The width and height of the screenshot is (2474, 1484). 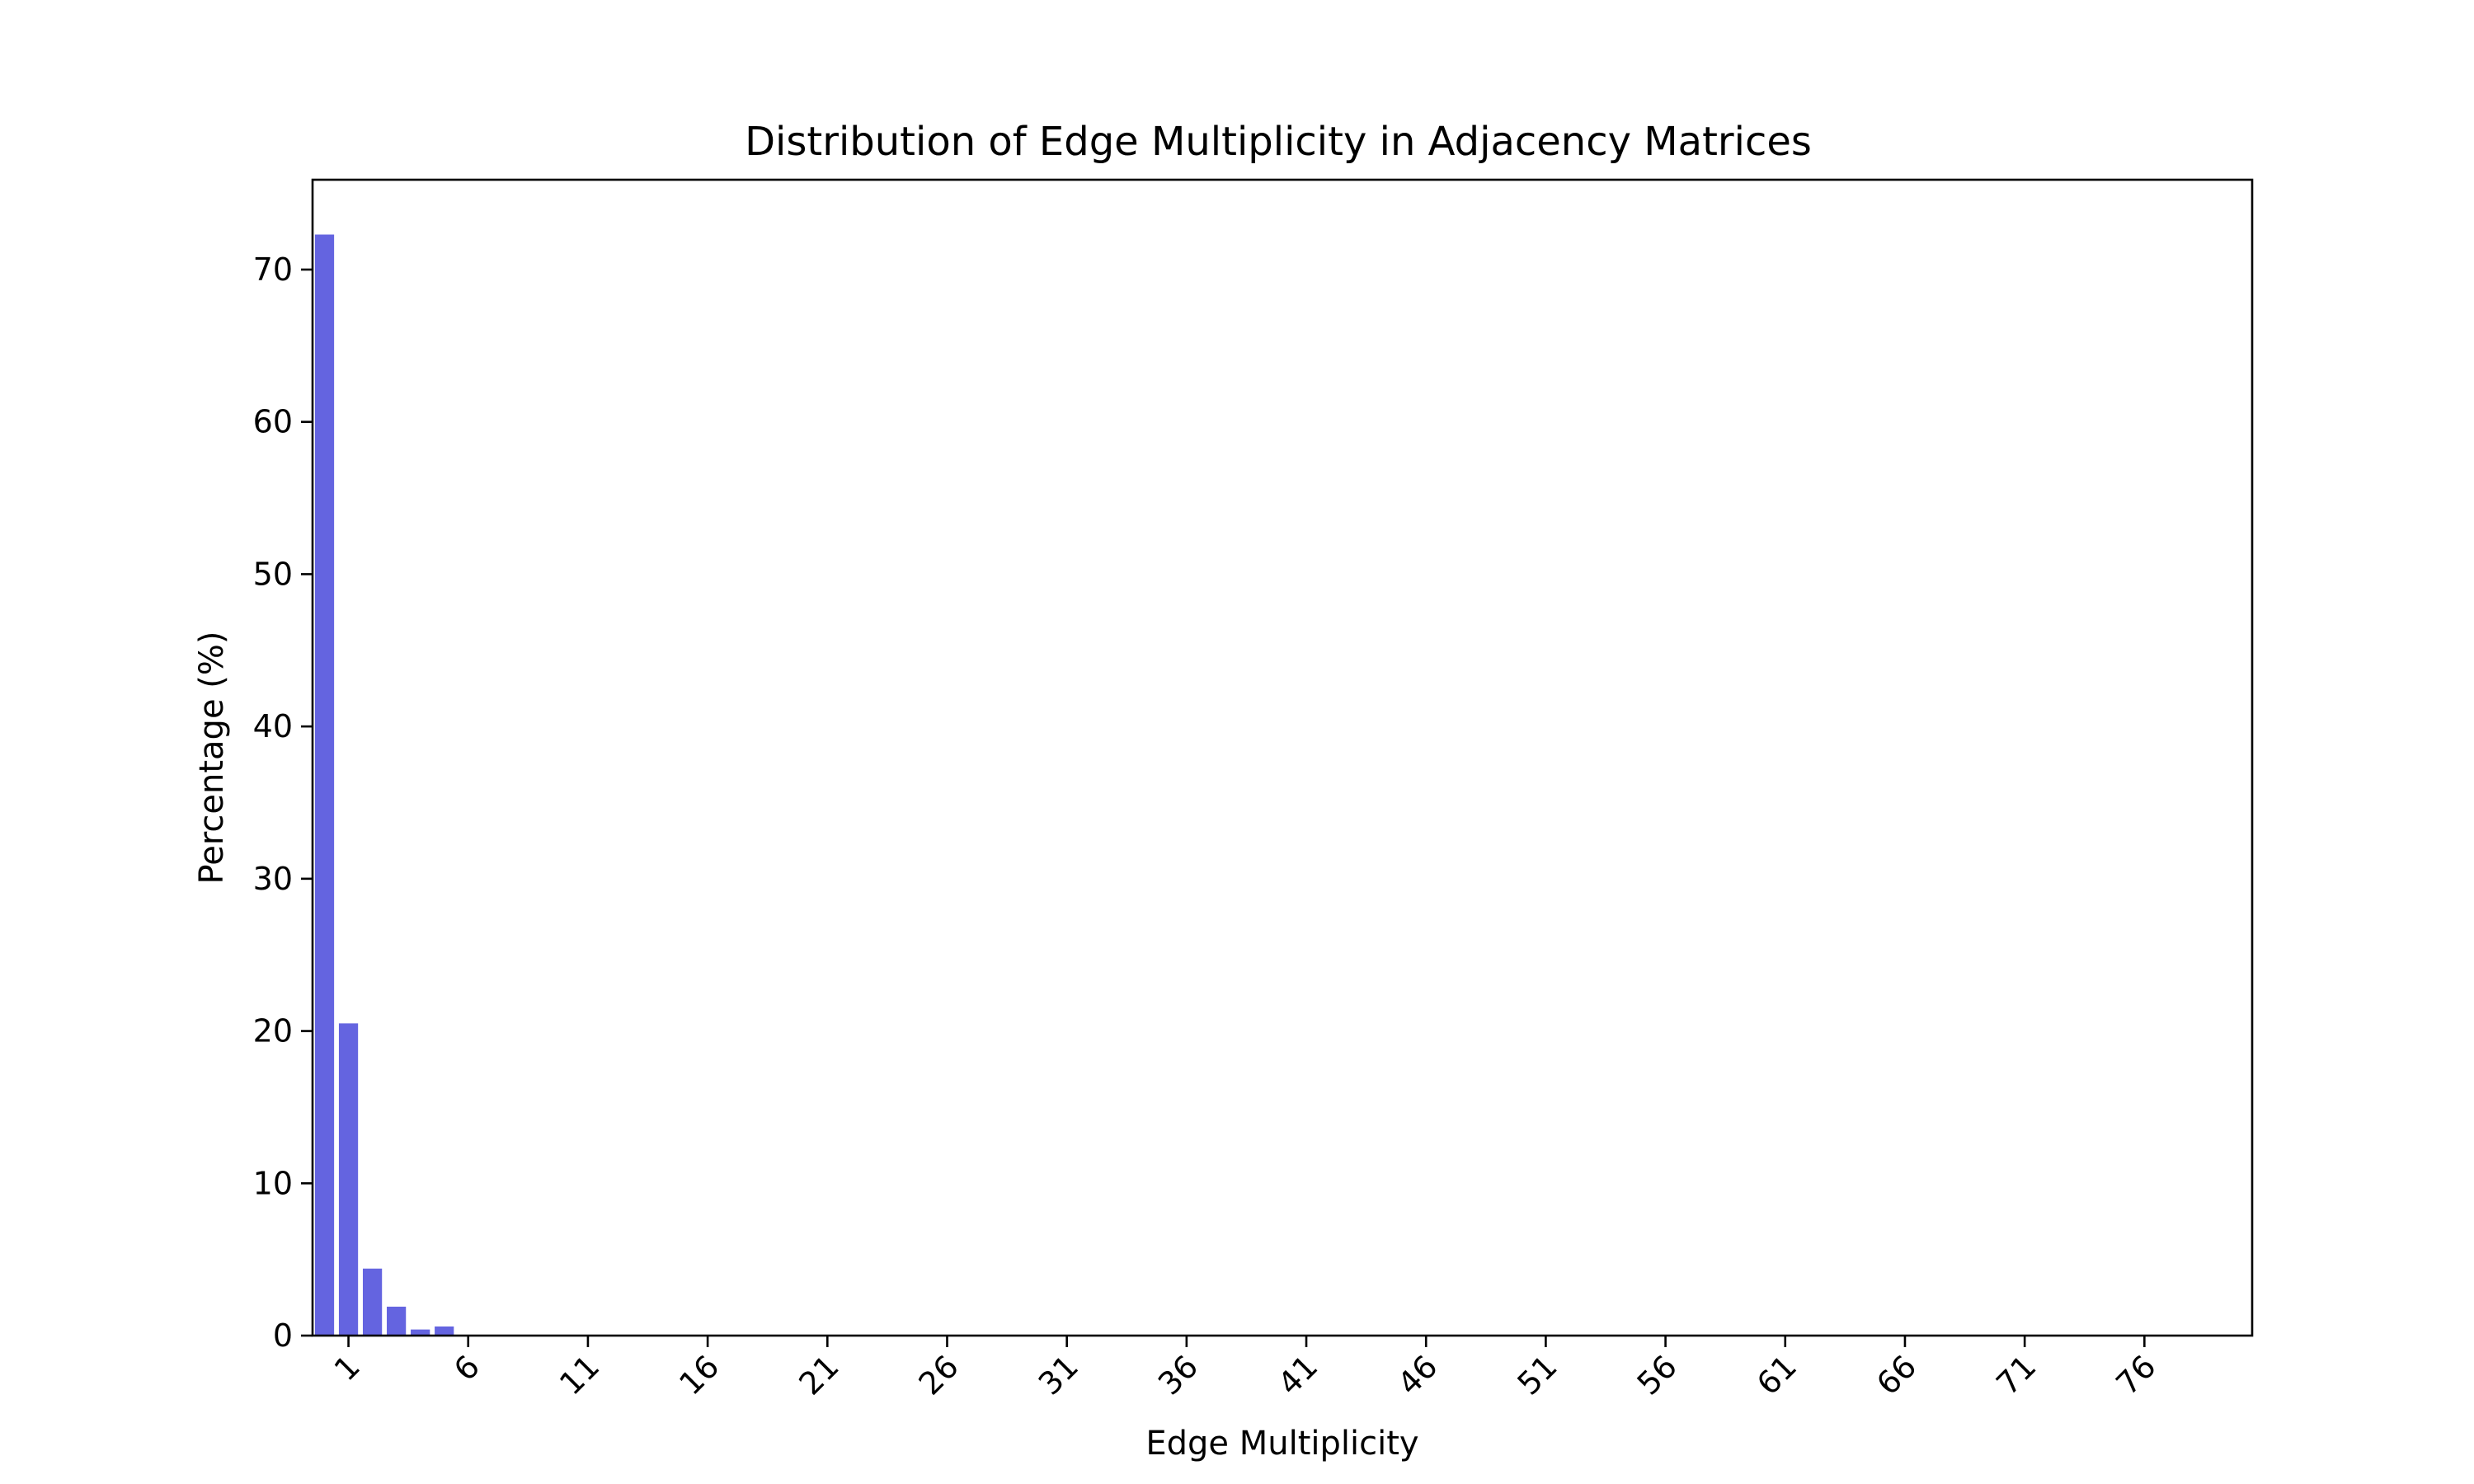 I want to click on y-tick-label-20: 20, so click(x=273, y=1031).